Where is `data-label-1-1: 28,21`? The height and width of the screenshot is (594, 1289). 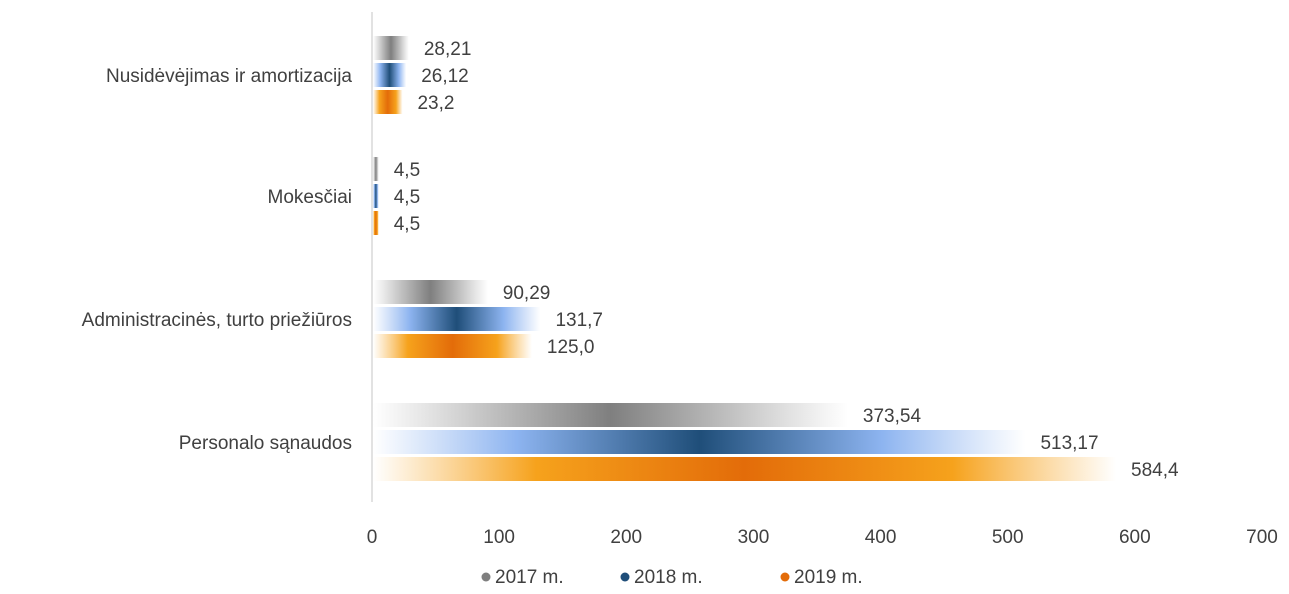
data-label-1-1: 28,21 is located at coordinates (448, 49).